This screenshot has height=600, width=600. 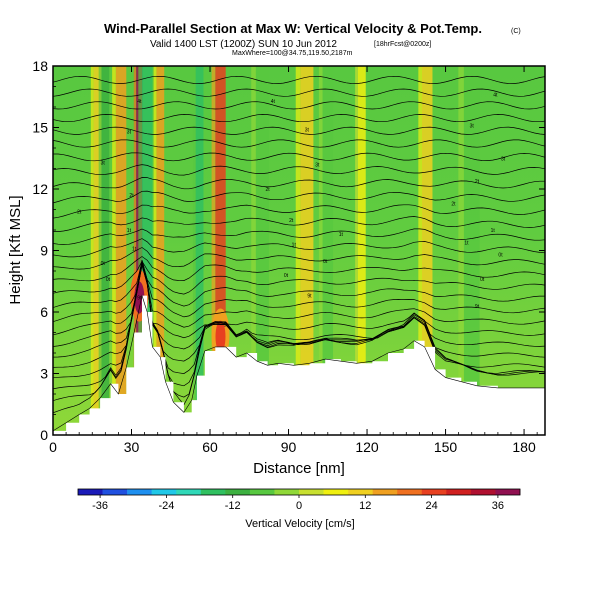 What do you see at coordinates (524, 447) in the screenshot?
I see `x-tick-label: 180` at bounding box center [524, 447].